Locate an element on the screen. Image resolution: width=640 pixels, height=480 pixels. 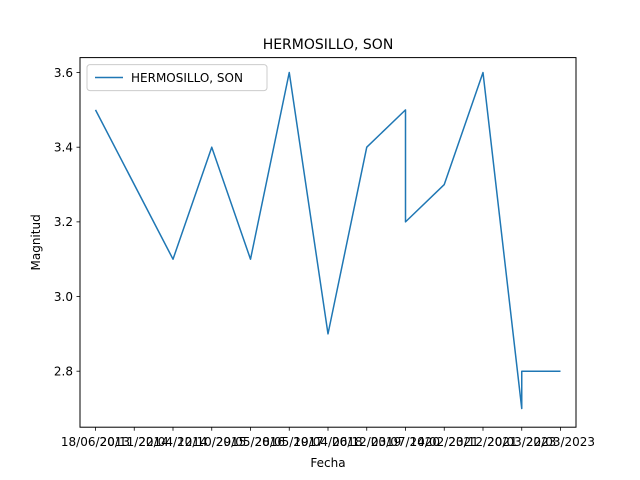
x-tick-label: 28/05/2017 is located at coordinates (289, 442).